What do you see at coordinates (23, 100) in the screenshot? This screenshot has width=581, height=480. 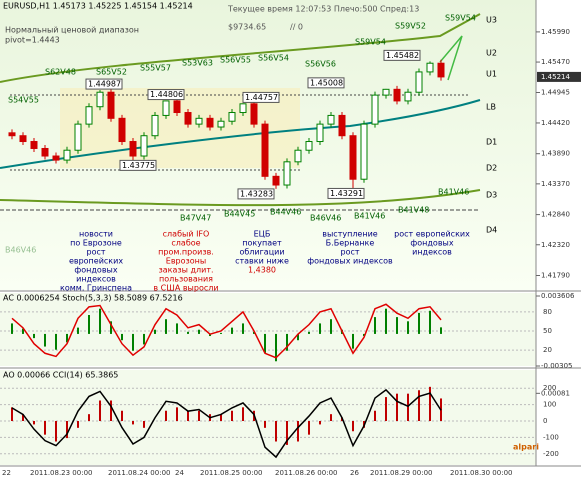 I see `signal-label: S54V55` at bounding box center [23, 100].